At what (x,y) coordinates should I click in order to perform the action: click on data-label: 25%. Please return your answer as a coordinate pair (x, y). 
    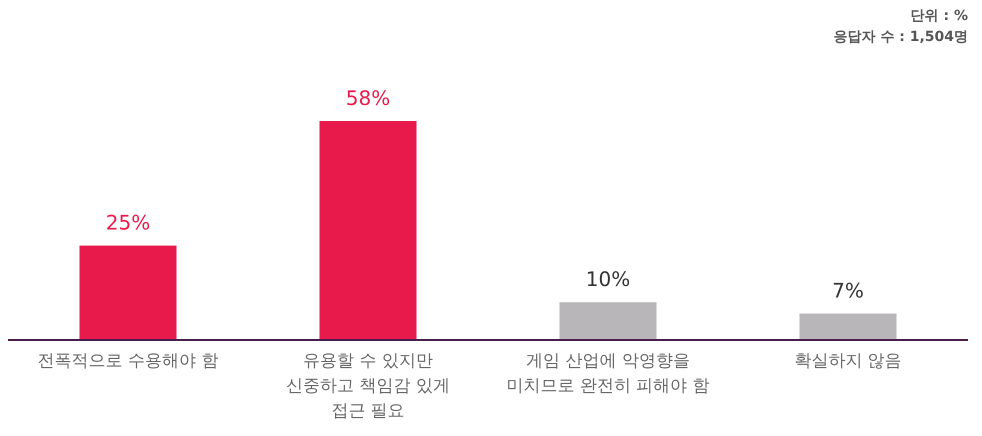
    Looking at the image, I should click on (128, 222).